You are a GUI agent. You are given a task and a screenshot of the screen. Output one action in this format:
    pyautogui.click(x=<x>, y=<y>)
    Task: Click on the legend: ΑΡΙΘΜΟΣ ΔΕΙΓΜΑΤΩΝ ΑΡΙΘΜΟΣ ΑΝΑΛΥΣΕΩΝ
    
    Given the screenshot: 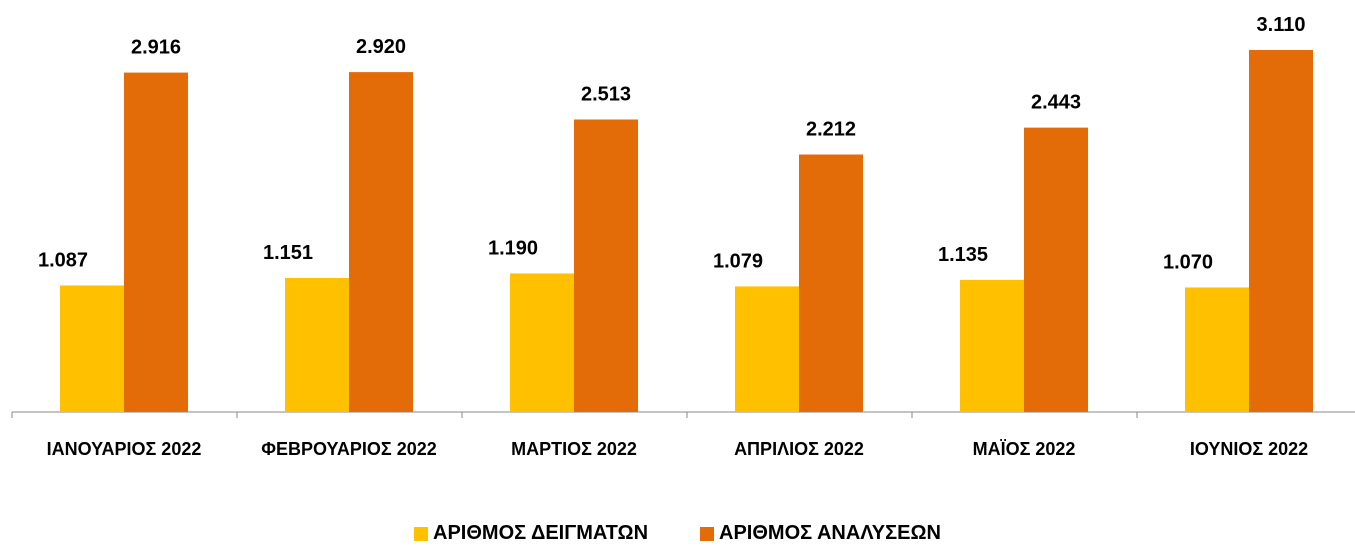 What is the action you would take?
    pyautogui.click(x=677, y=533)
    